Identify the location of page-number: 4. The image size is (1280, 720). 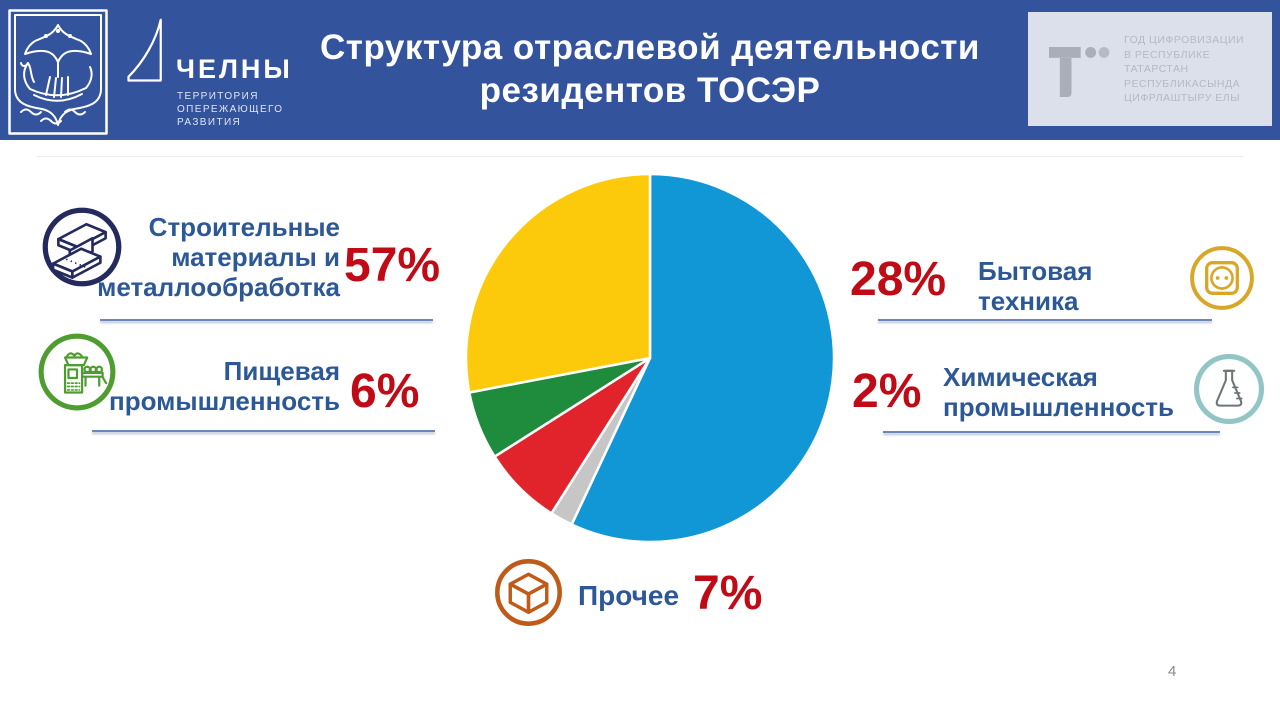
(1172, 671).